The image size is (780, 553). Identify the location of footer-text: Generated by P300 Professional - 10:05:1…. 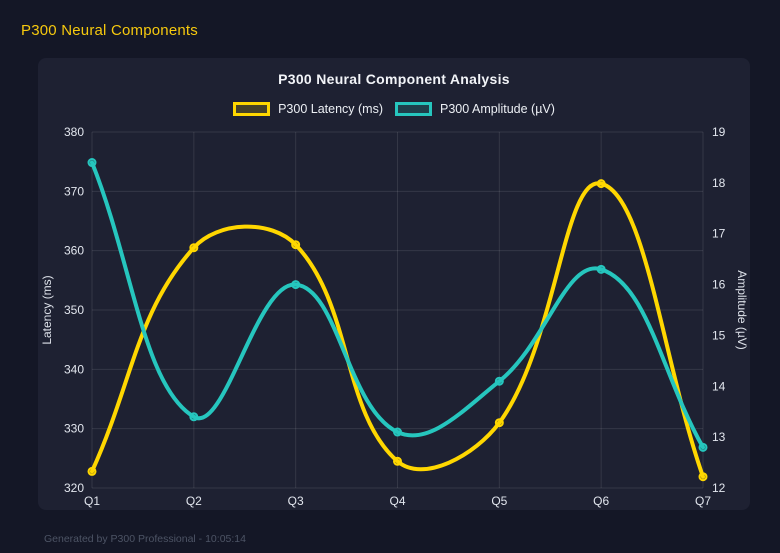
(145, 539).